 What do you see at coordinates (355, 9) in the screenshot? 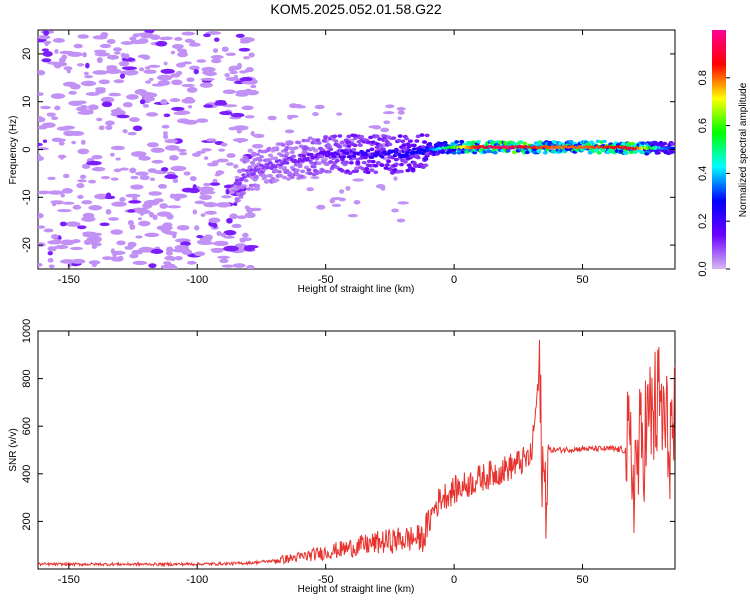
I see `chart-title: KOM5.2025.052.01.58.G22` at bounding box center [355, 9].